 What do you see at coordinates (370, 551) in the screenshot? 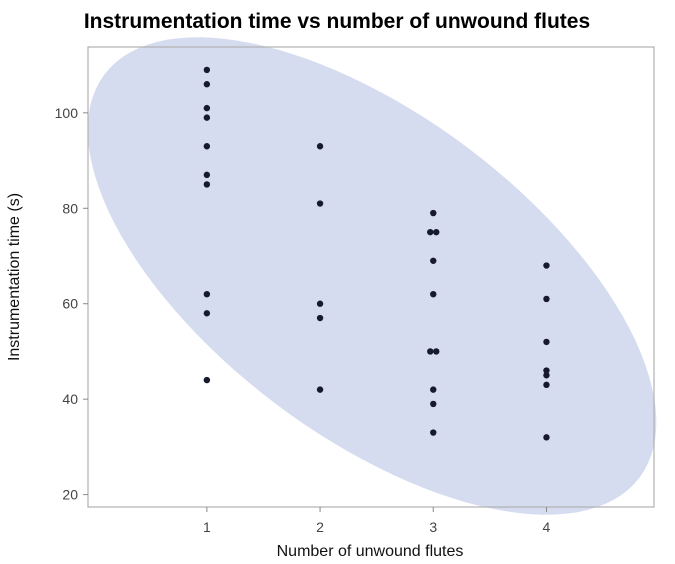
I see `x-axis-label: Number of unwound flutes` at bounding box center [370, 551].